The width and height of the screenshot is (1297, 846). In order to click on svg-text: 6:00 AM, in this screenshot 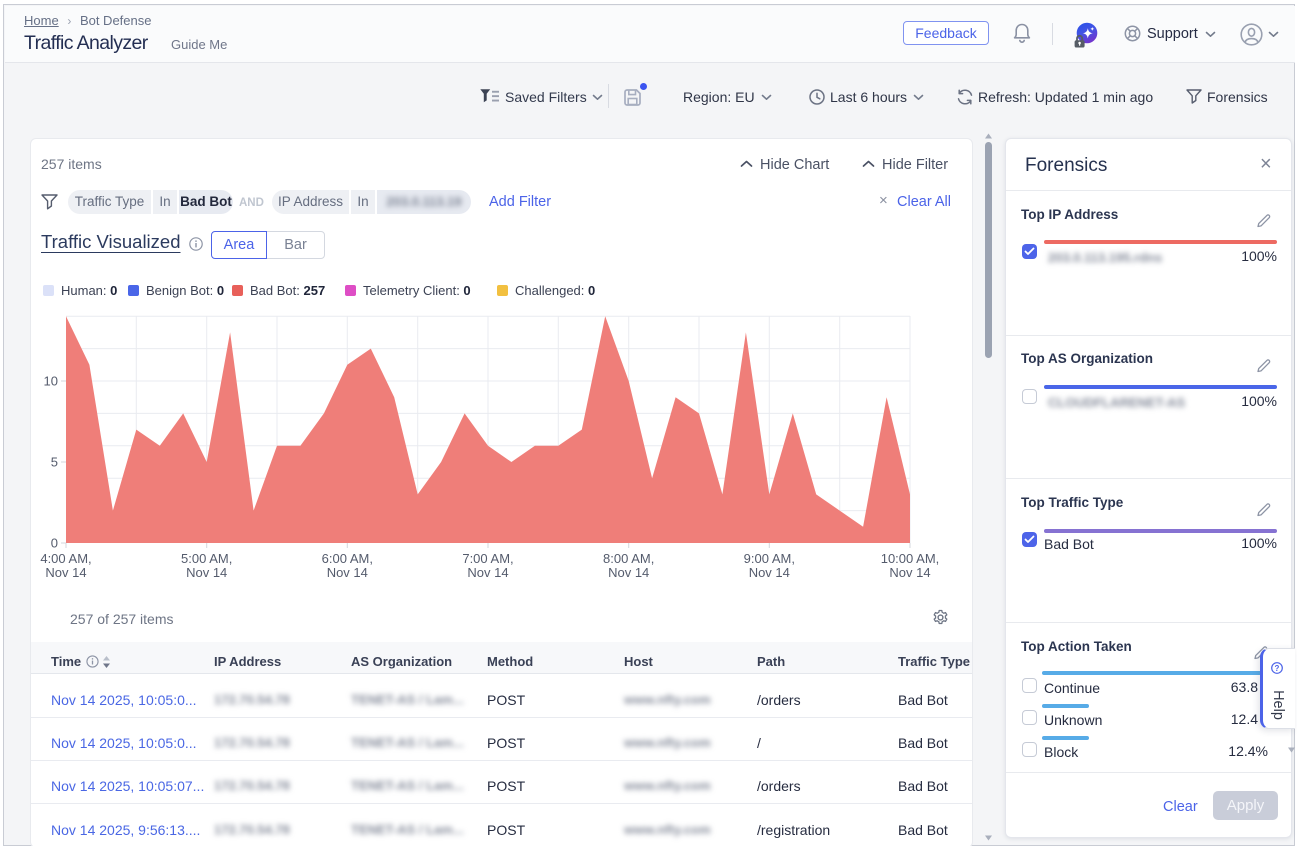, I will do `click(347, 558)`.